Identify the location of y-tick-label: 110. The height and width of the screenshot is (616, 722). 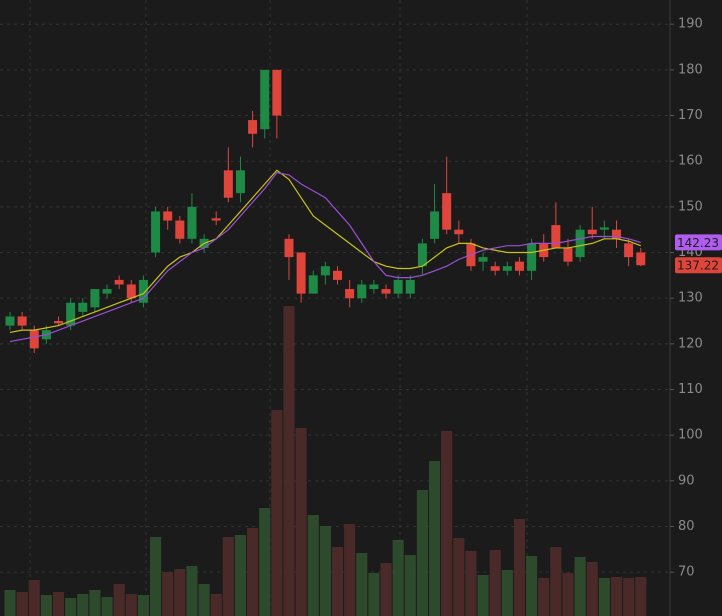
(690, 389).